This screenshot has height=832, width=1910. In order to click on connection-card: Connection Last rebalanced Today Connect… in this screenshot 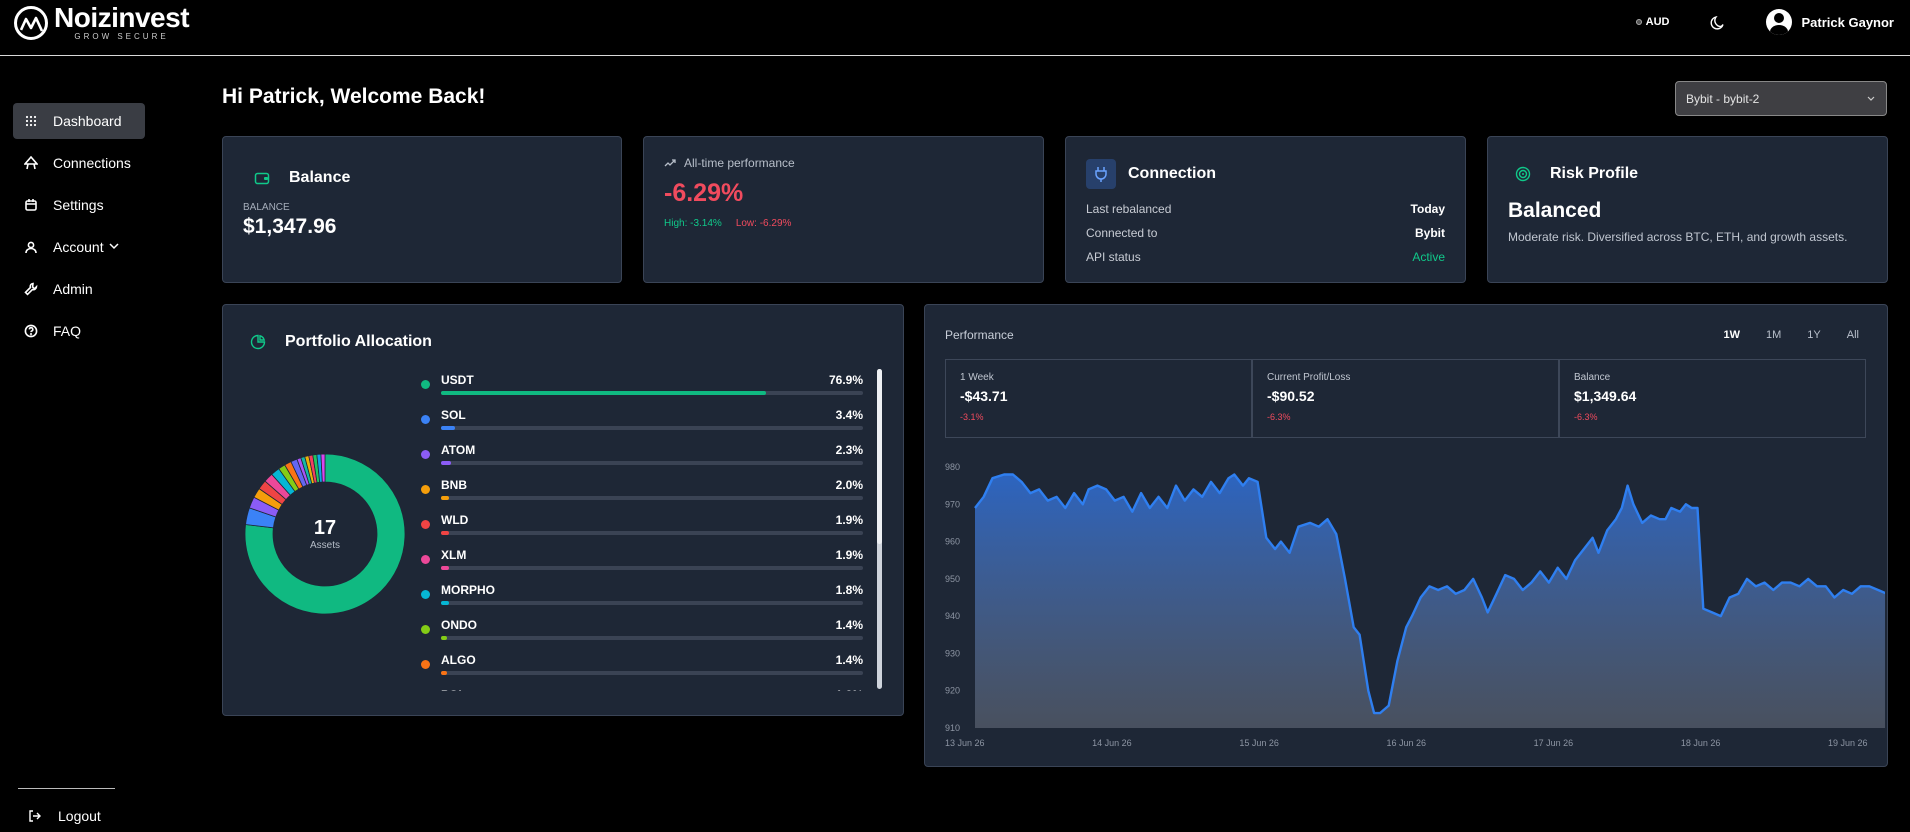, I will do `click(1265, 209)`.